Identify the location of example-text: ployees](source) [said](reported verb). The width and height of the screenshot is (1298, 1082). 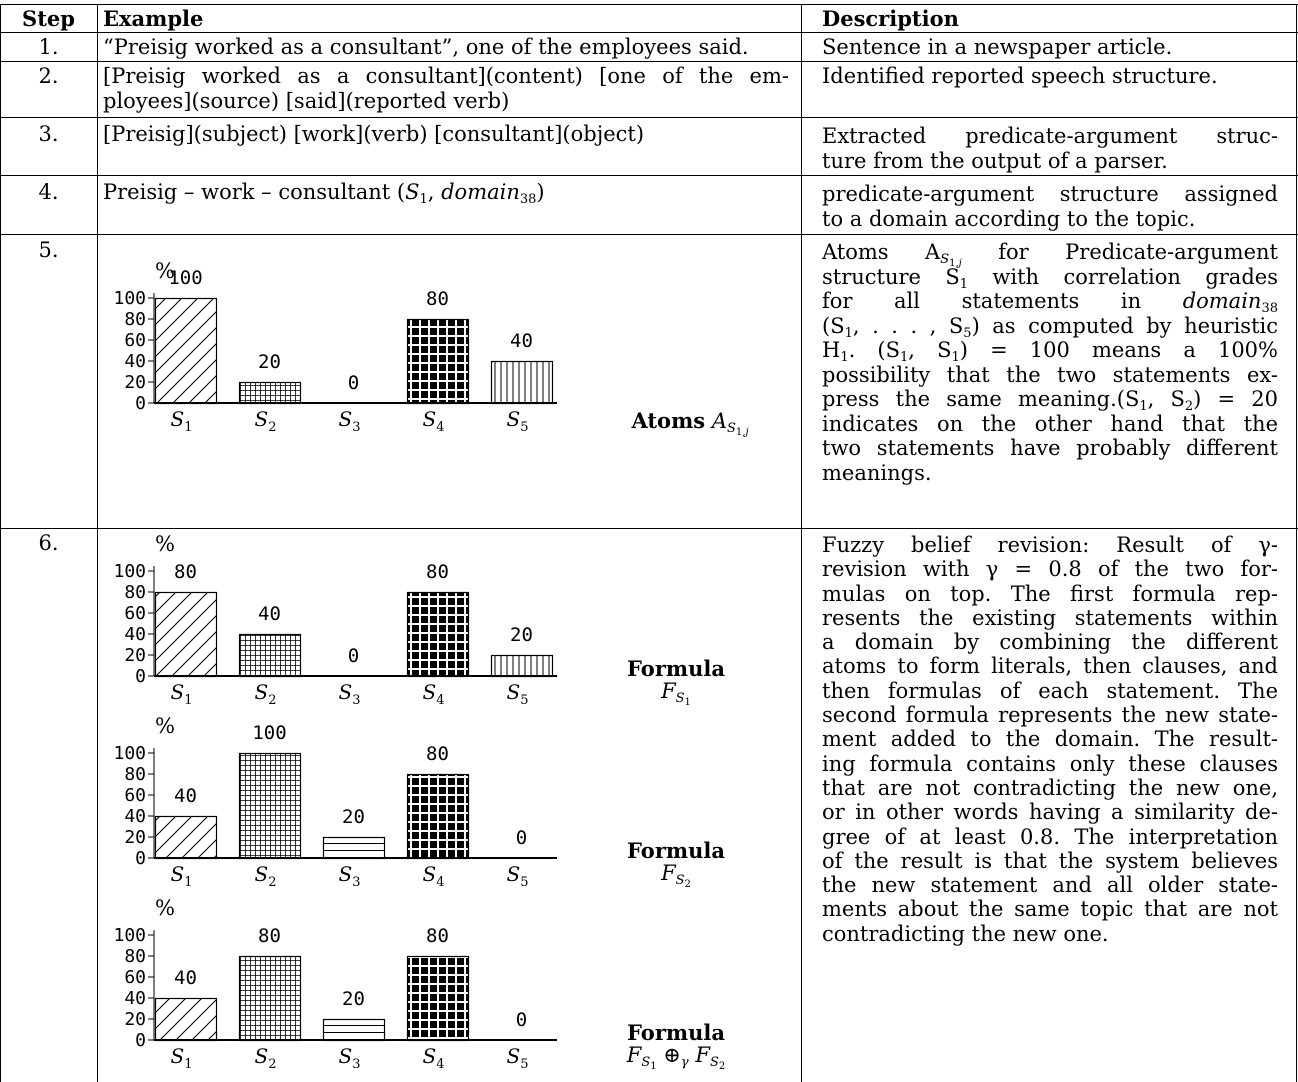
(306, 101).